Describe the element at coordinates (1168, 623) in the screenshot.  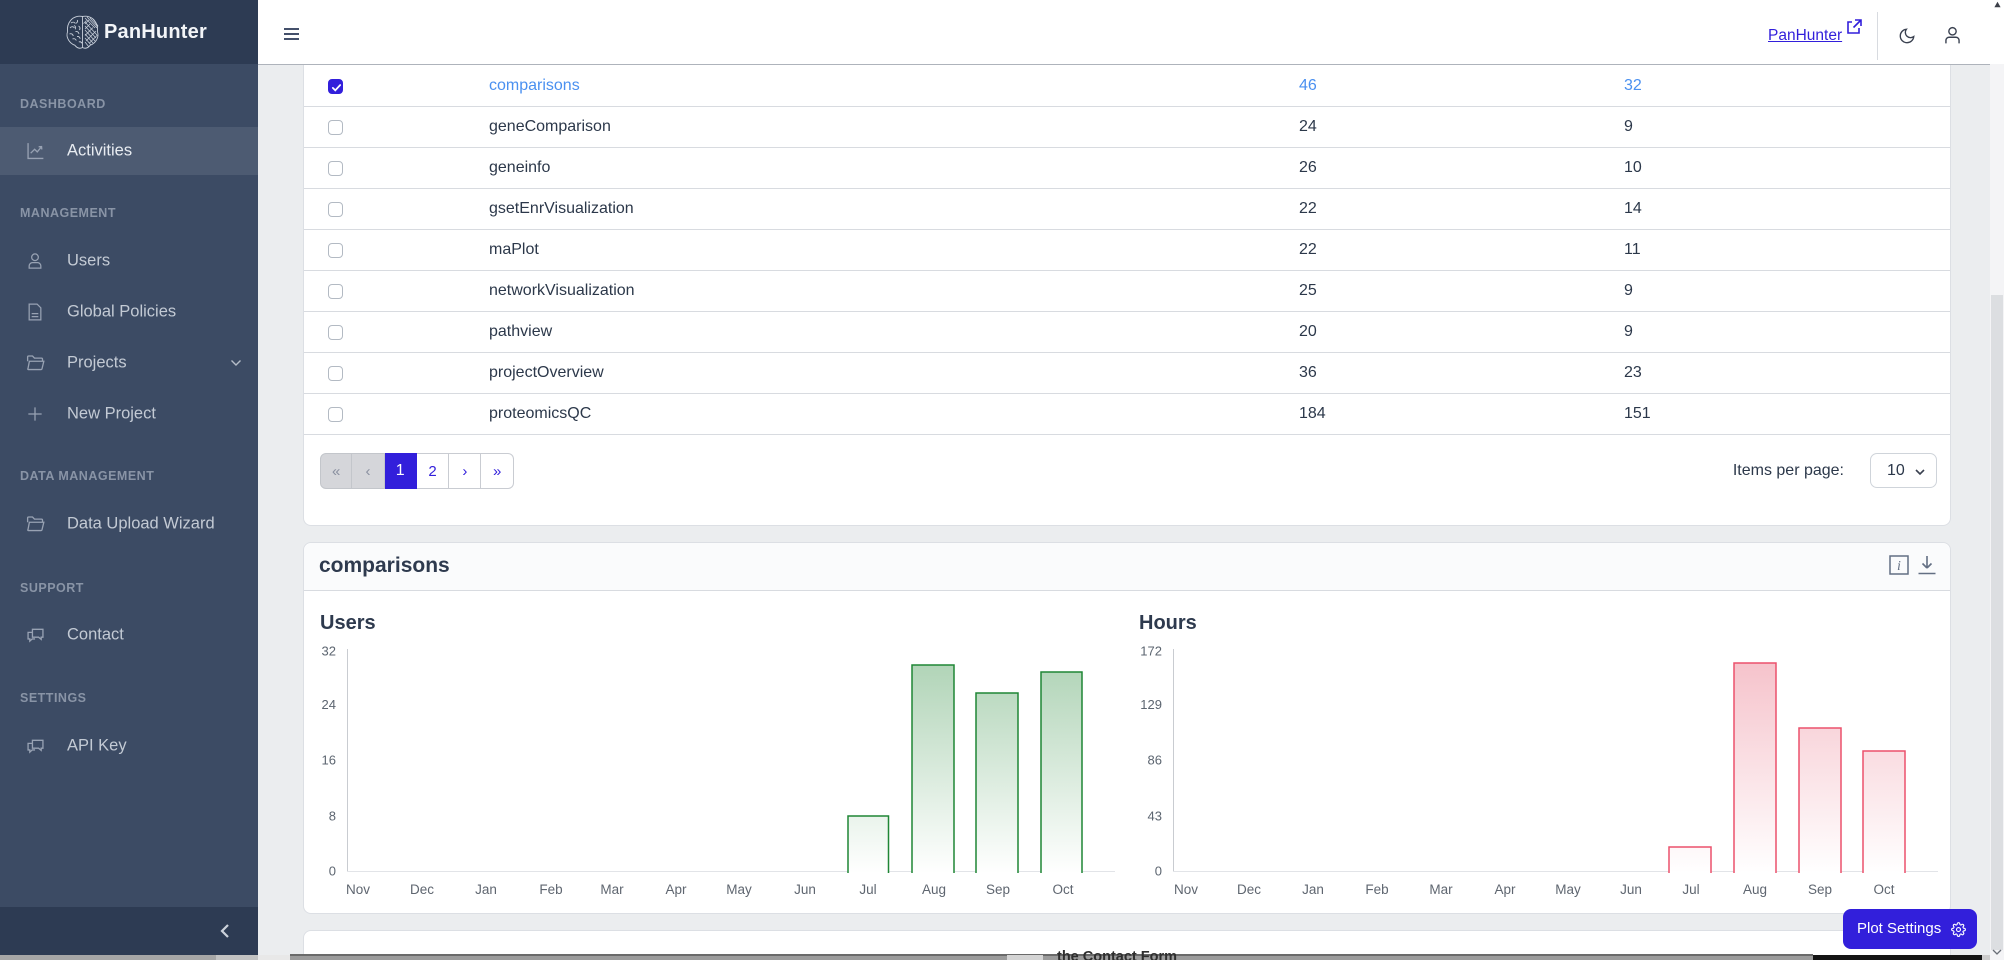
I see `svg-text: Hours` at that location.